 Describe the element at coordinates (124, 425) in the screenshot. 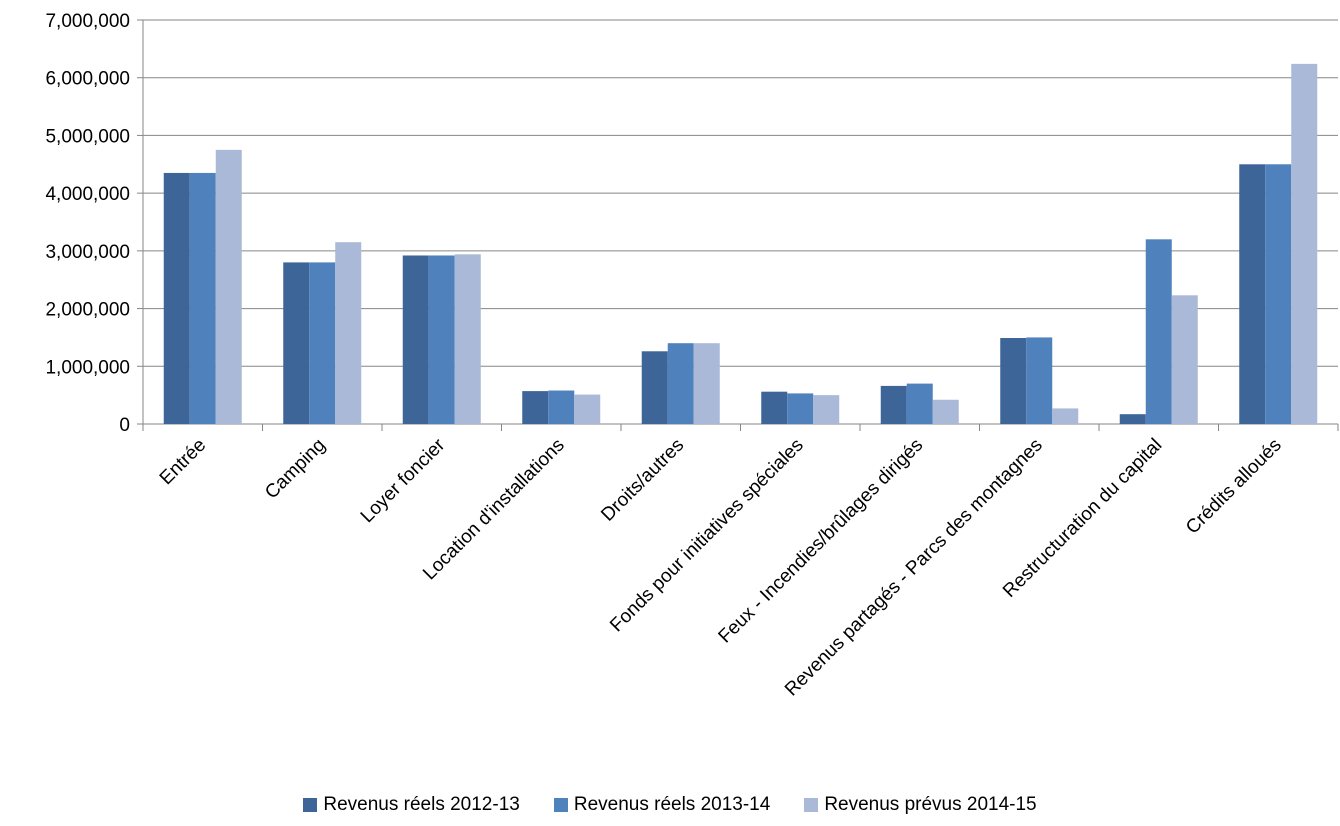

I see `y-tick-label: 0` at that location.